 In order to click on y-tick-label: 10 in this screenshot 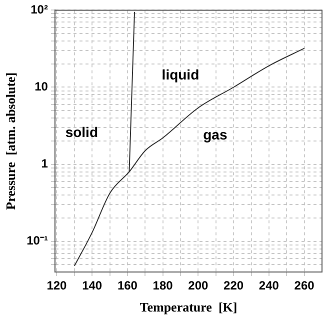, I will do `click(41, 87)`.